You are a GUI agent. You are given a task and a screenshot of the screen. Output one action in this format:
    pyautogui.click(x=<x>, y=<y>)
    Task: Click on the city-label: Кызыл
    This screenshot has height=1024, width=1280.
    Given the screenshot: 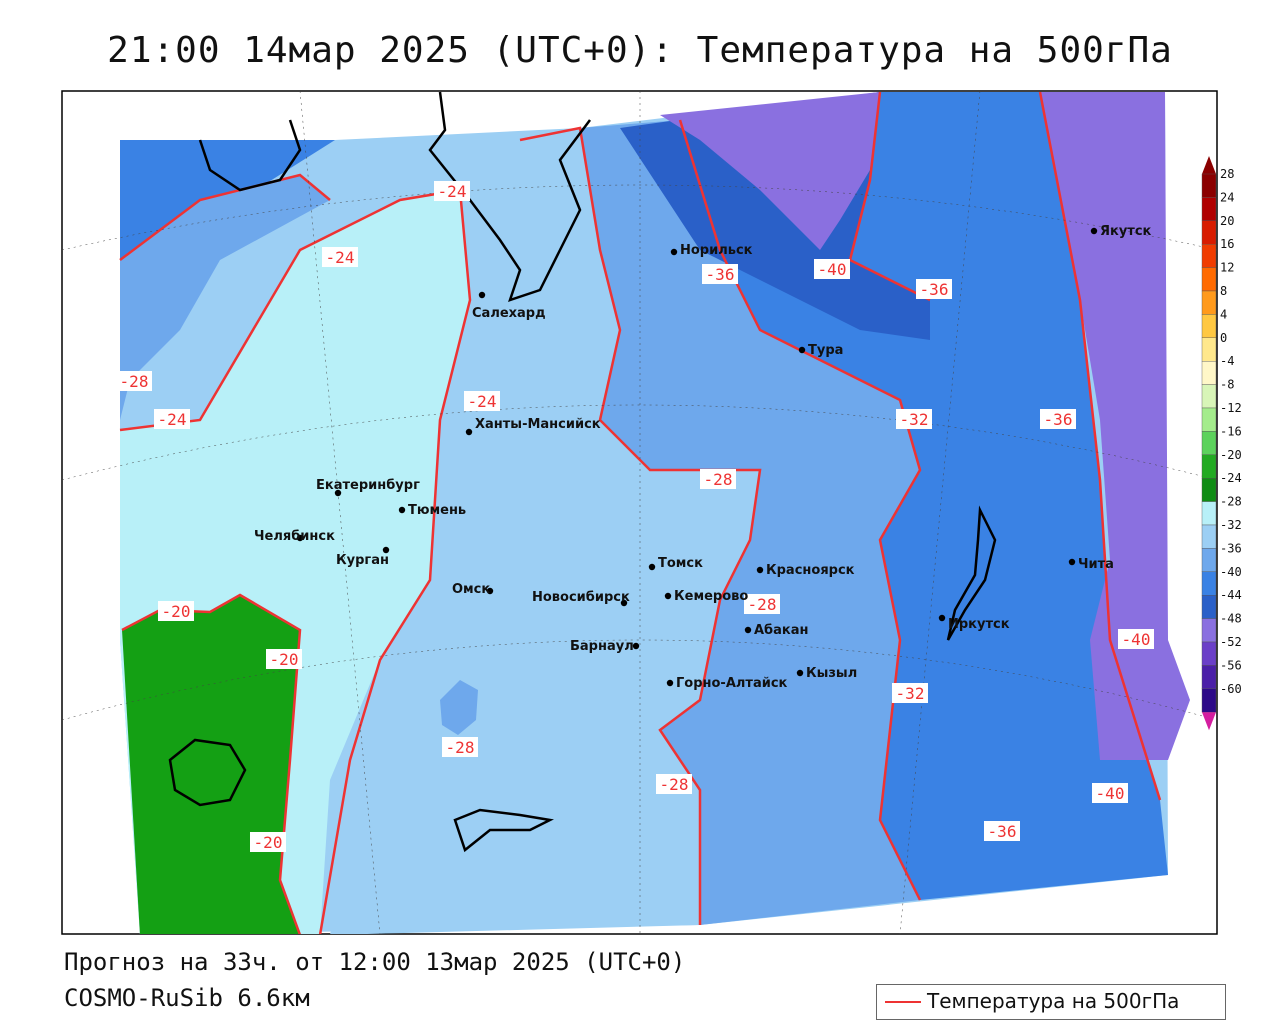 What is the action you would take?
    pyautogui.click(x=831, y=673)
    